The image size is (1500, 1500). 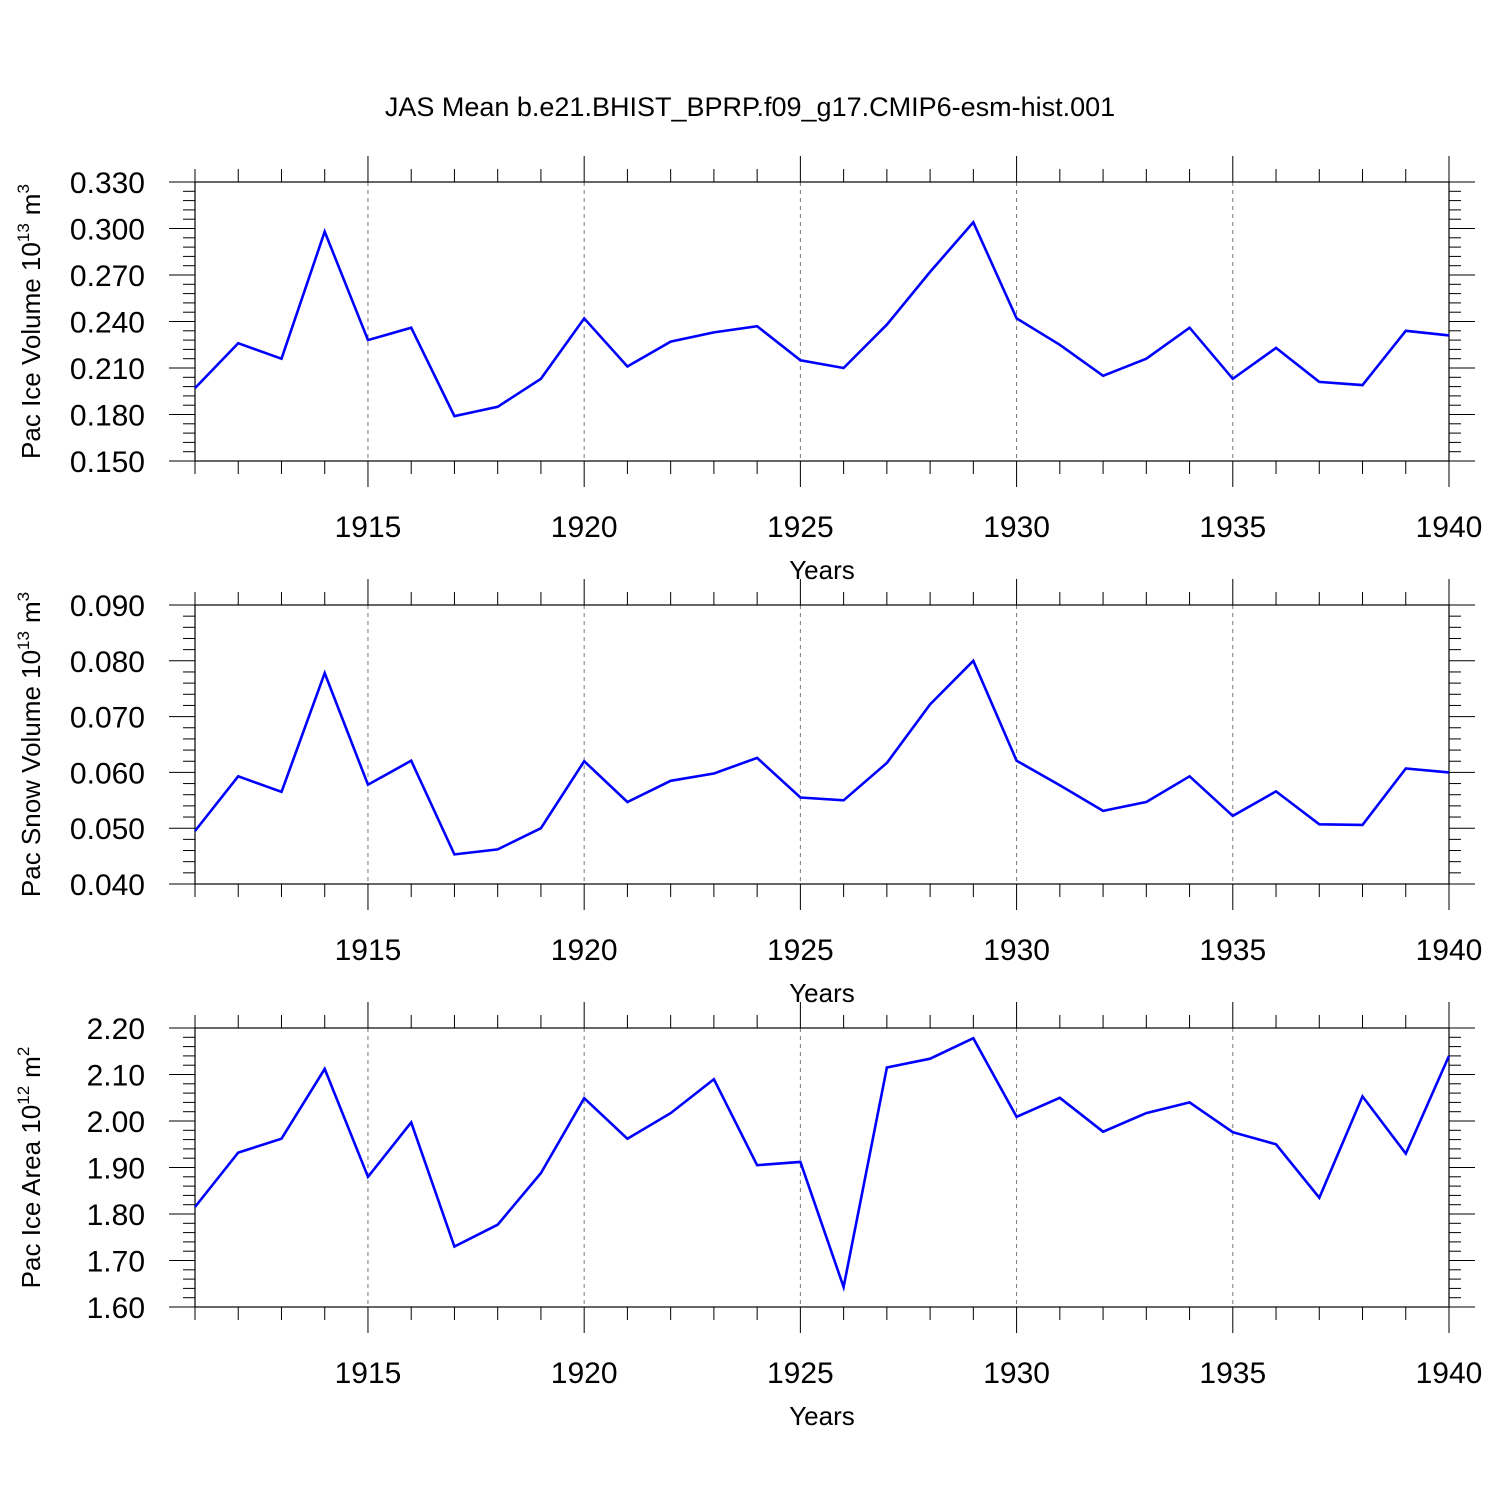 I want to click on y-tick-label: 1.80, so click(x=116, y=1215).